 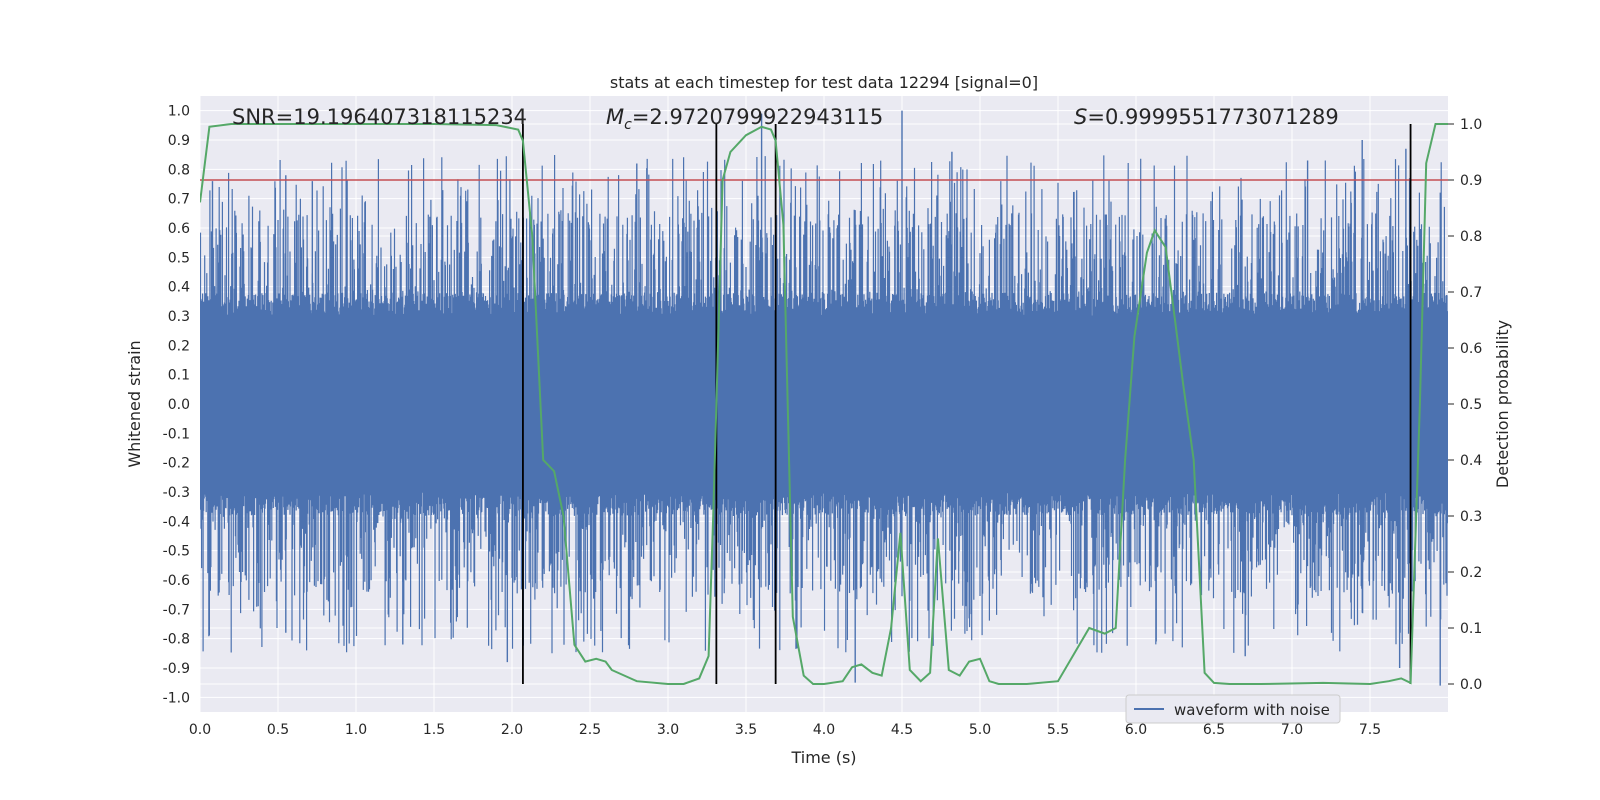 I want to click on y-tick-label-left: -0.4, so click(x=176, y=522).